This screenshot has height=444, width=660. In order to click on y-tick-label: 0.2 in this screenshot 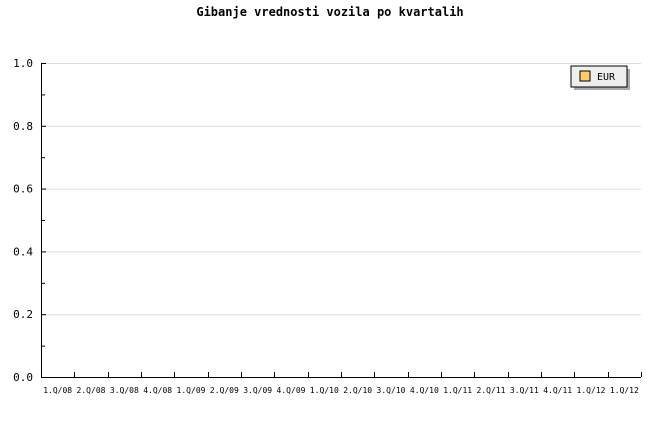, I will do `click(23, 314)`.